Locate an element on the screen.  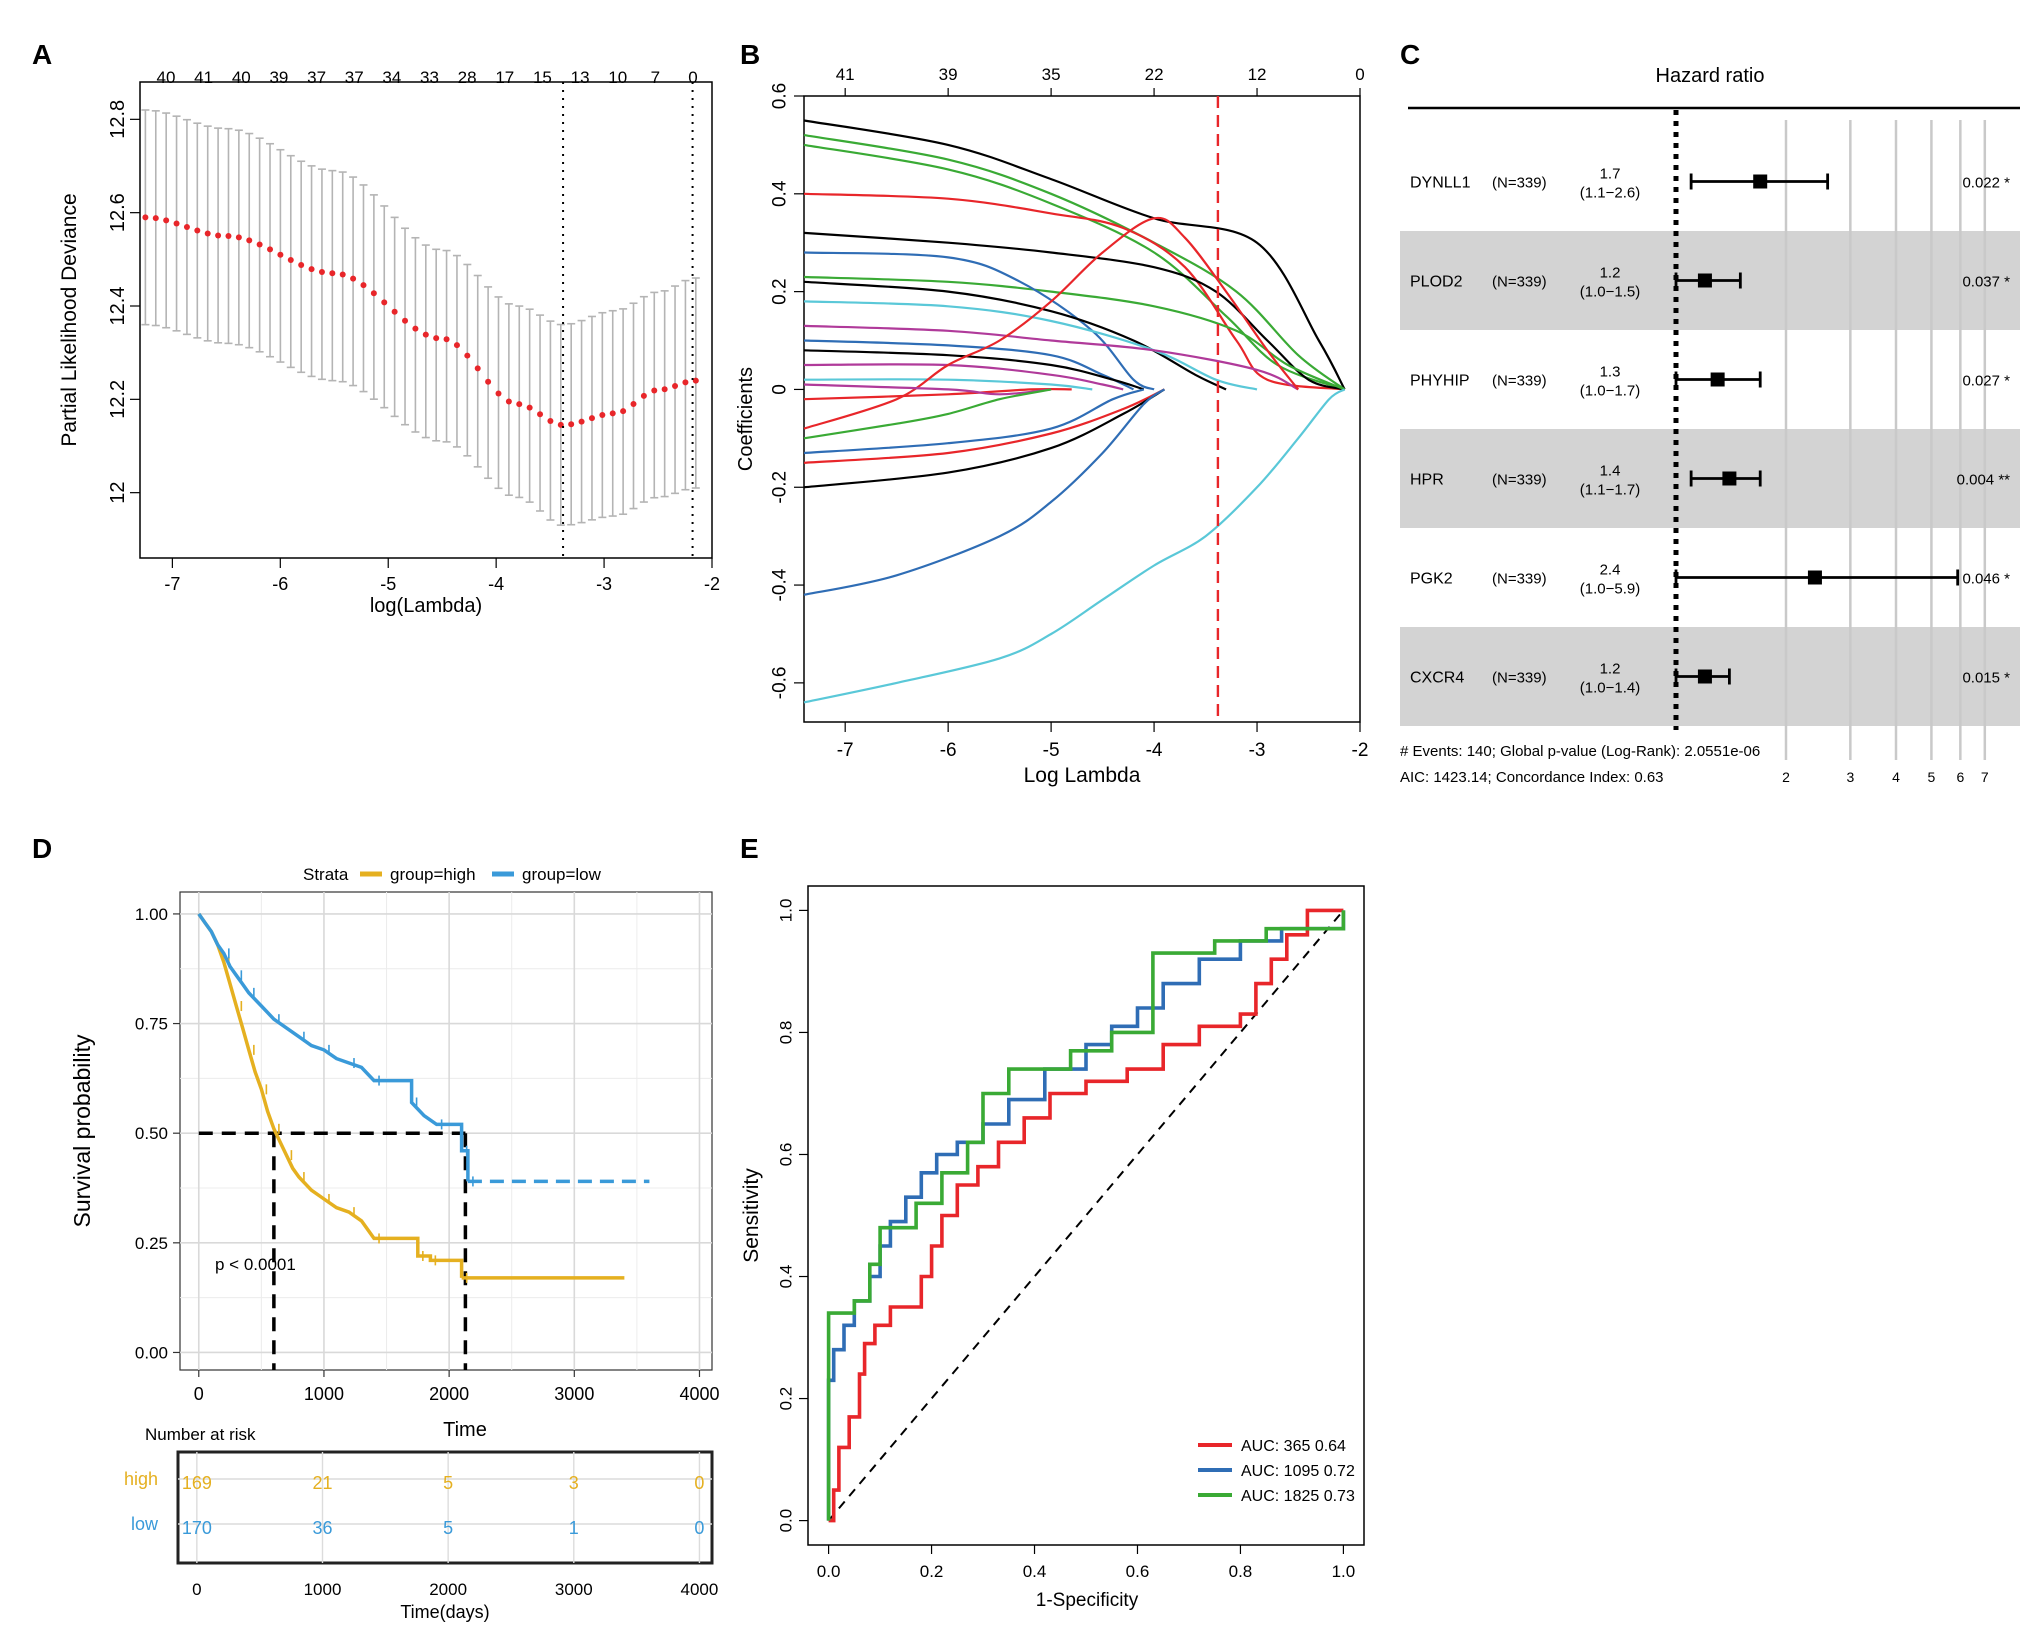
forest-gene-label: PGK2 is located at coordinates (1431, 579).